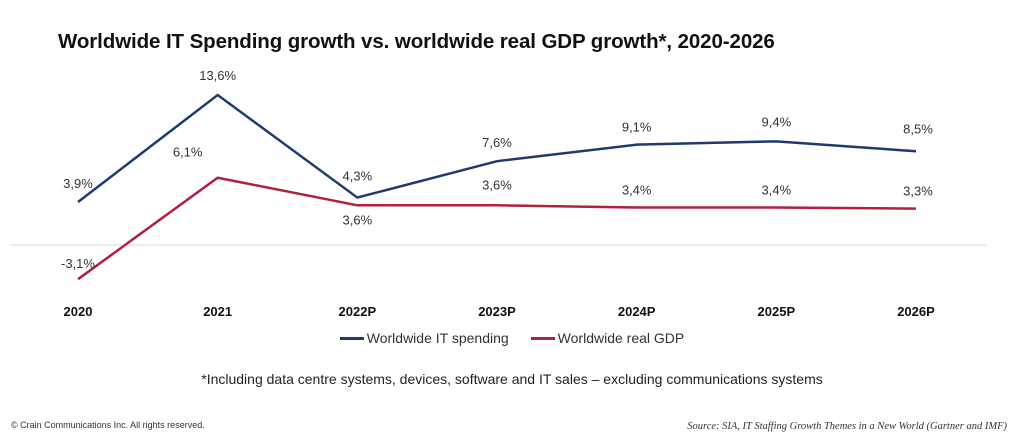 The image size is (1024, 439). I want to click on x-tick-label: 2026P, so click(916, 311).